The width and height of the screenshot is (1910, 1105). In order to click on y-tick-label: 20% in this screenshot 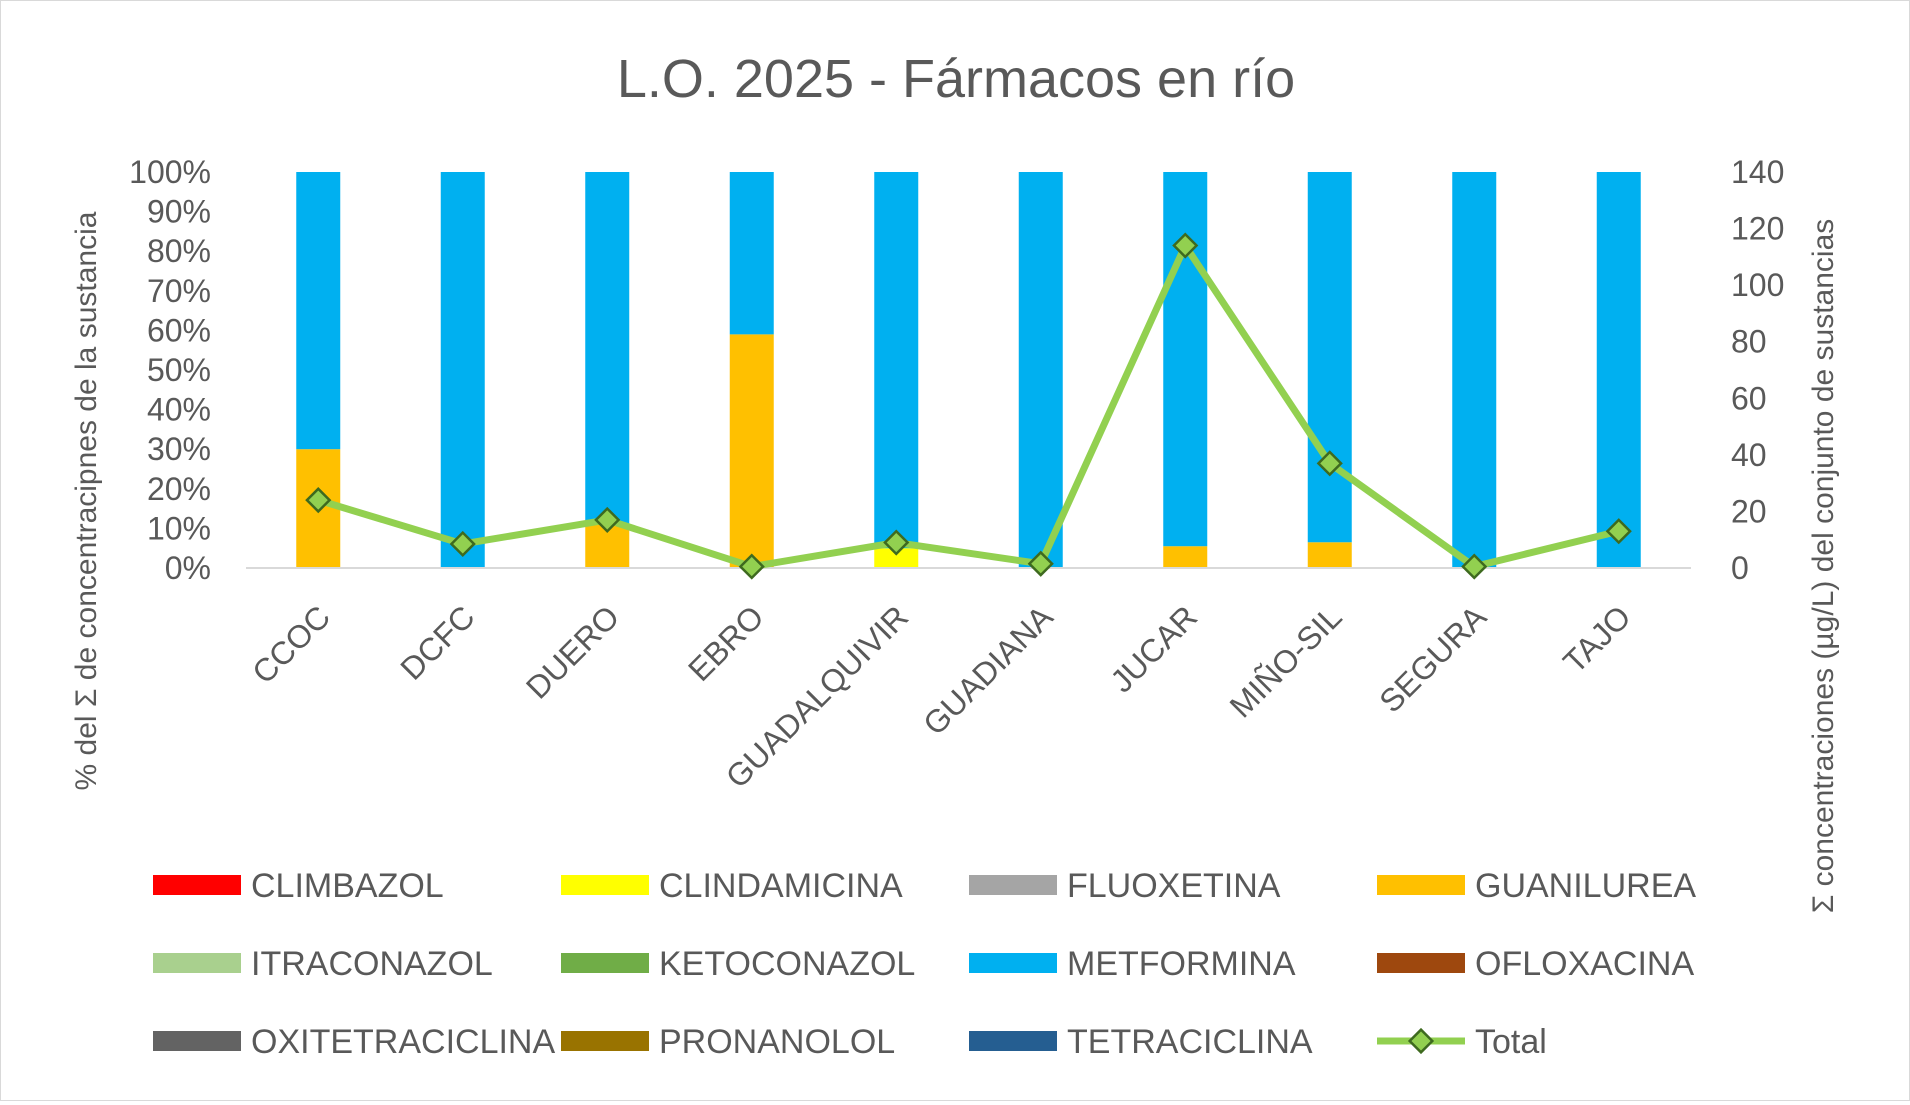, I will do `click(179, 489)`.